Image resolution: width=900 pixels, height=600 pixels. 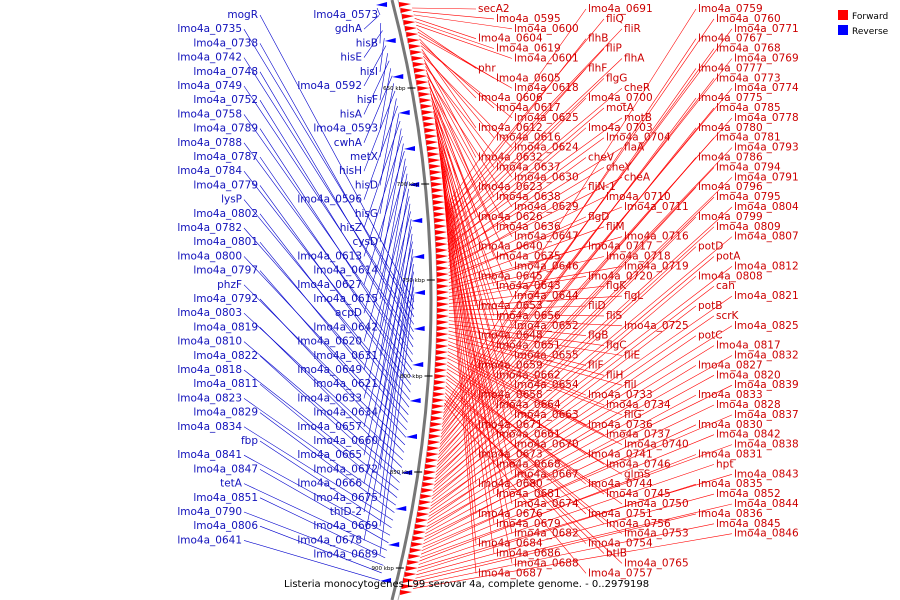 I want to click on forward-gene-label: lmo4a_0619, so click(x=528, y=49).